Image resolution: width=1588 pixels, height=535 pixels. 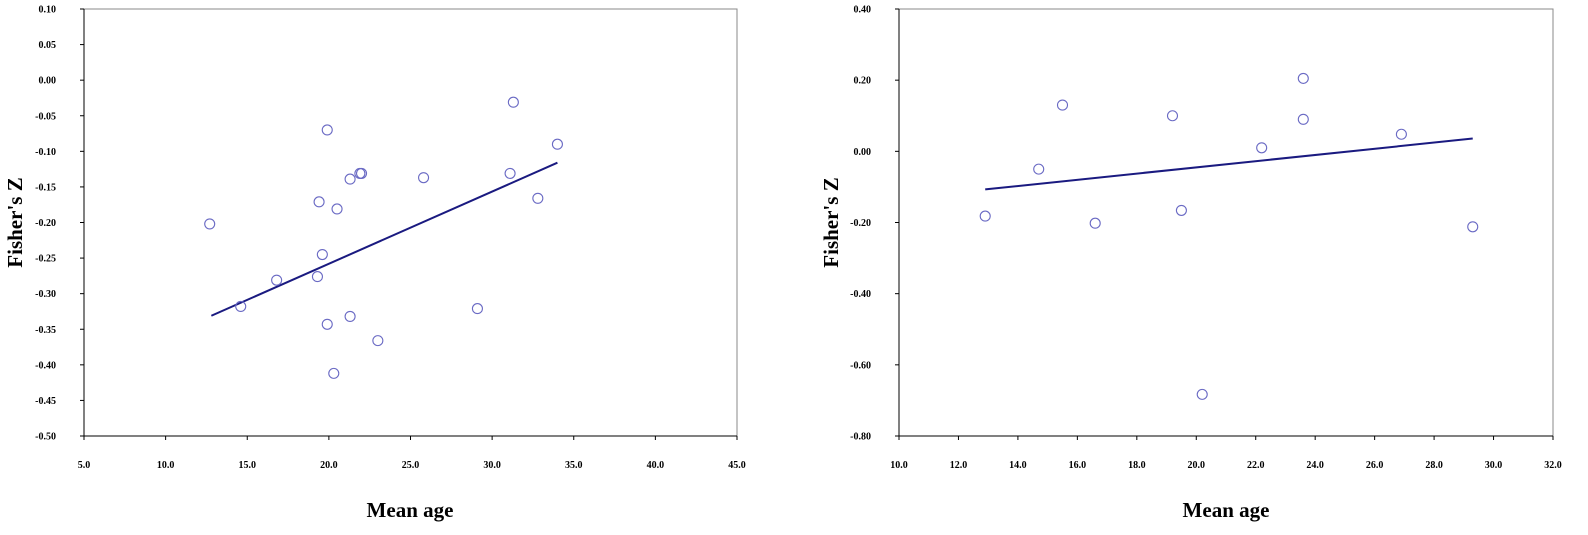 I want to click on x-tick-label: 18.0, so click(x=1137, y=465).